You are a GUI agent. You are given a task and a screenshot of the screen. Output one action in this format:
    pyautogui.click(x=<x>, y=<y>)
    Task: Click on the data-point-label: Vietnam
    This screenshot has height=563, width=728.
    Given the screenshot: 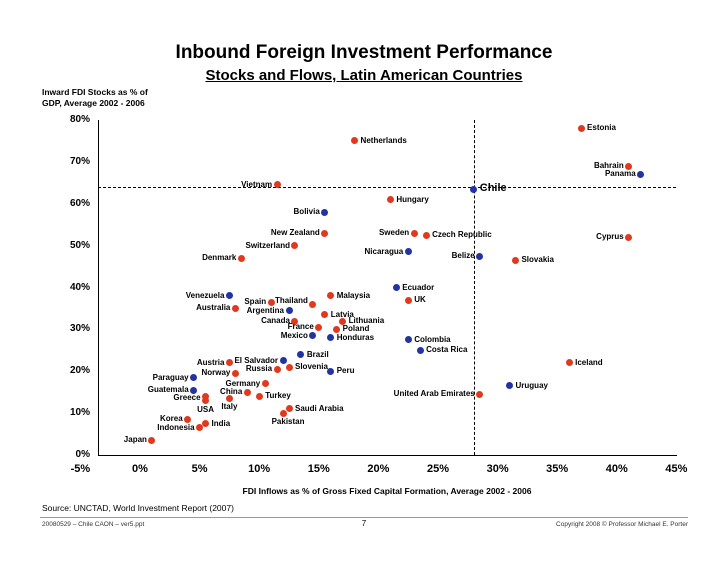 What is the action you would take?
    pyautogui.click(x=257, y=184)
    